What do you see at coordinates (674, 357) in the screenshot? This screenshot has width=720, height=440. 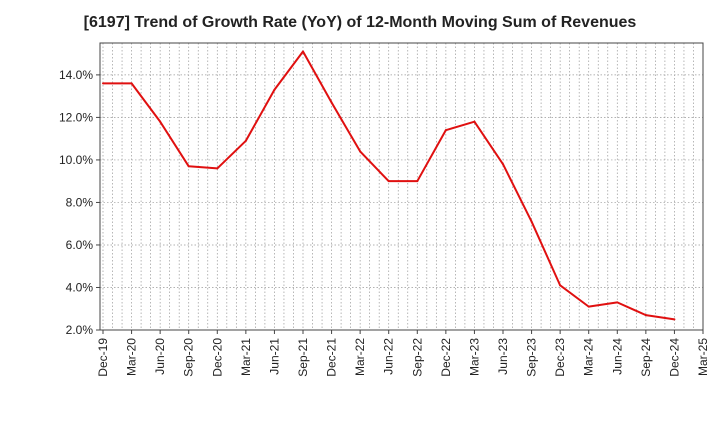 I see `x-tick-label: Dec-24` at bounding box center [674, 357].